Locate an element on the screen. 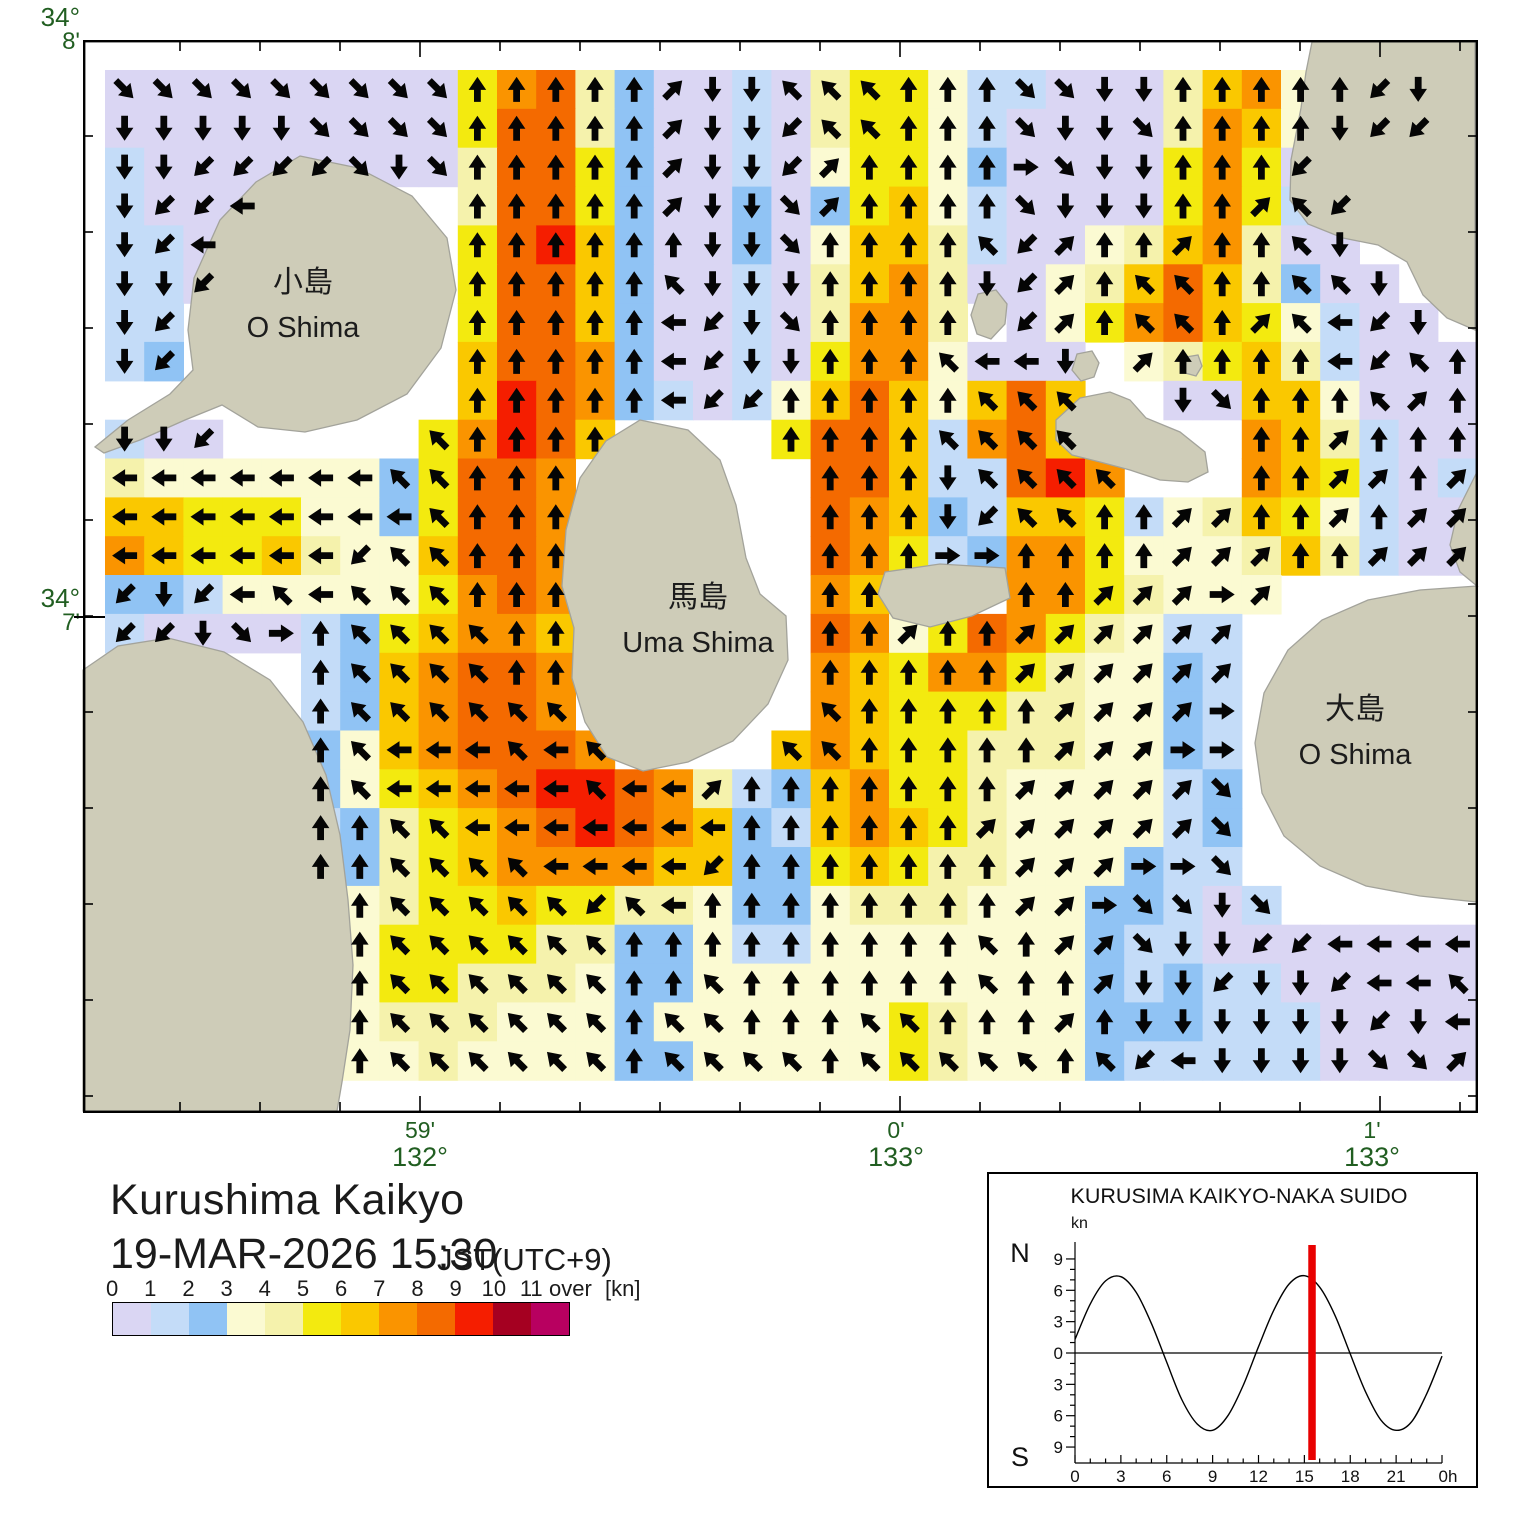  legend-tick-labels: 0 1 2 3 4 5 6 7 8 9 10 11 over [kn] is located at coordinates (459, 1288).